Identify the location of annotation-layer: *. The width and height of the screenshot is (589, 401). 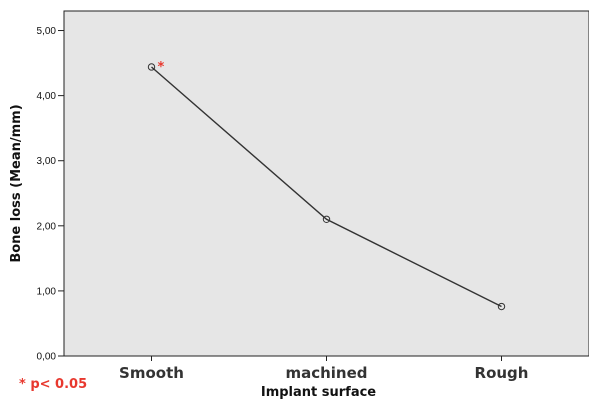
(161, 67).